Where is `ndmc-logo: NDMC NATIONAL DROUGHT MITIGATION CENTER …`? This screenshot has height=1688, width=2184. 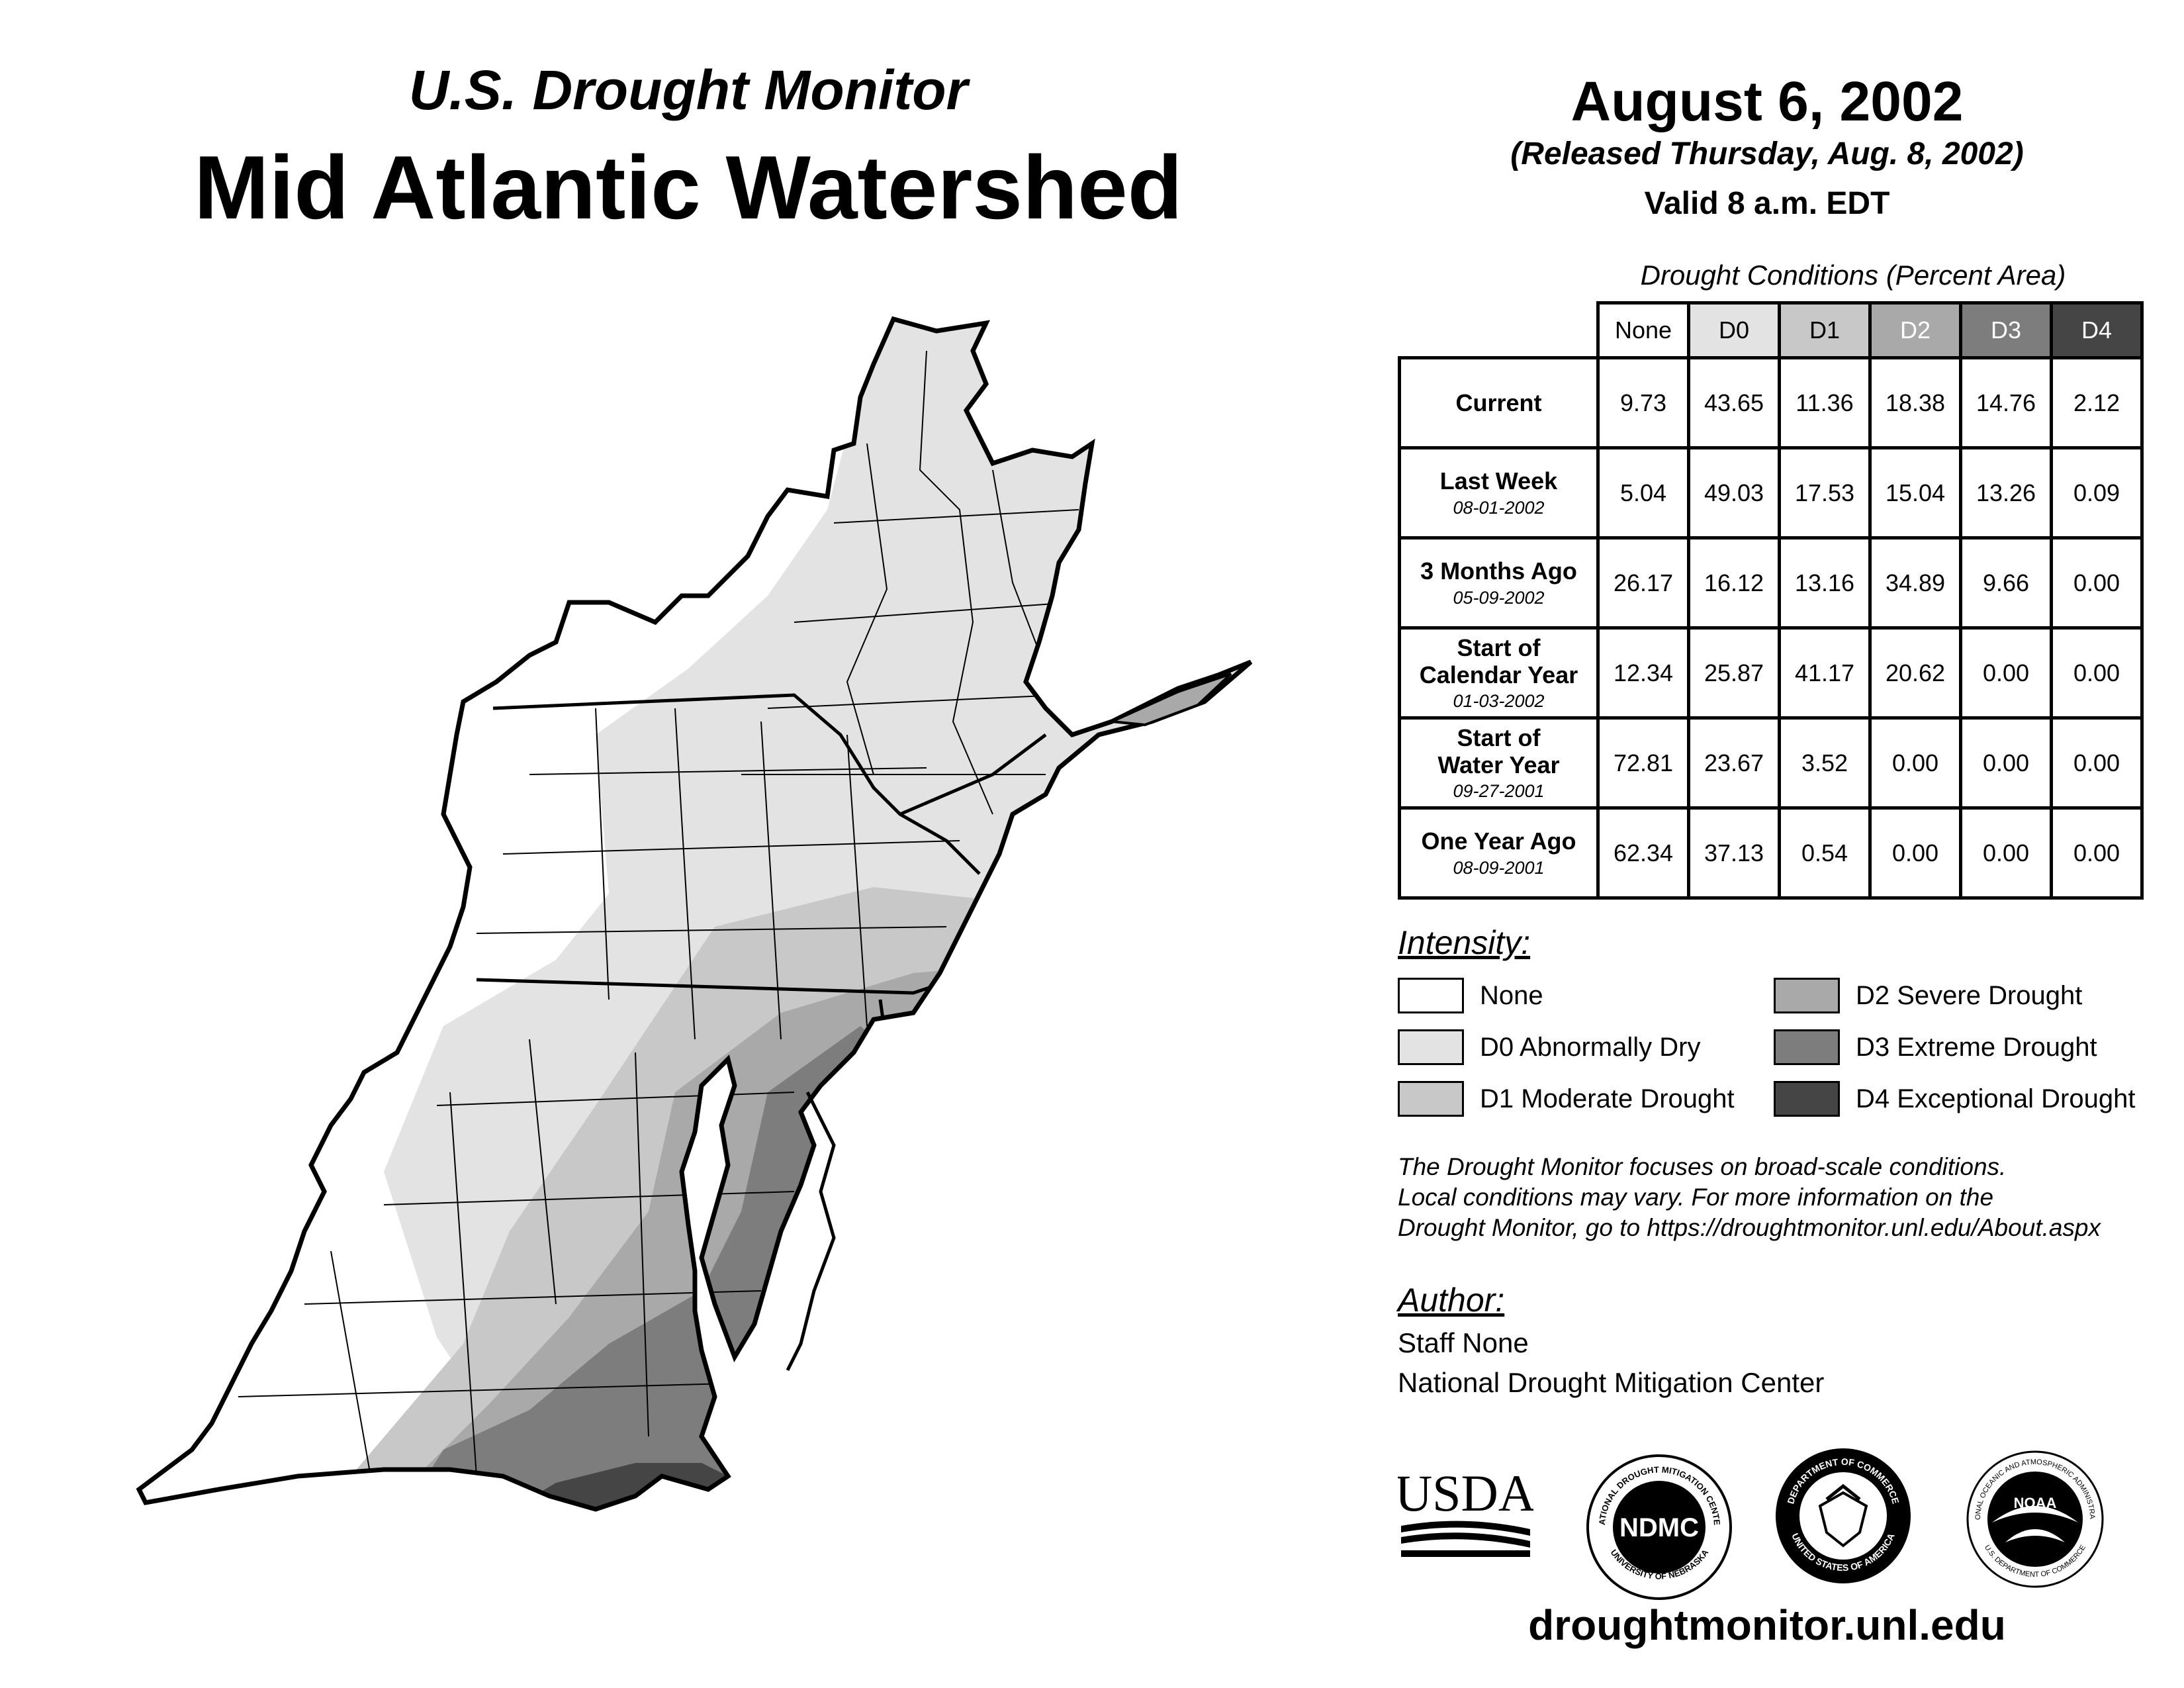 ndmc-logo: NDMC NATIONAL DROUGHT MITIGATION CENTER … is located at coordinates (1658, 1526).